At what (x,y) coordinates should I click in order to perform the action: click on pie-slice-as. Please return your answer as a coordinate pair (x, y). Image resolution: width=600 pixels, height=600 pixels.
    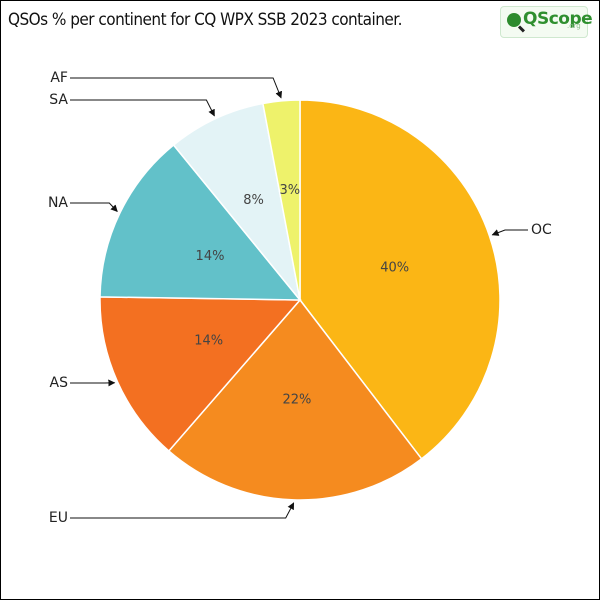
    Looking at the image, I should click on (200, 374).